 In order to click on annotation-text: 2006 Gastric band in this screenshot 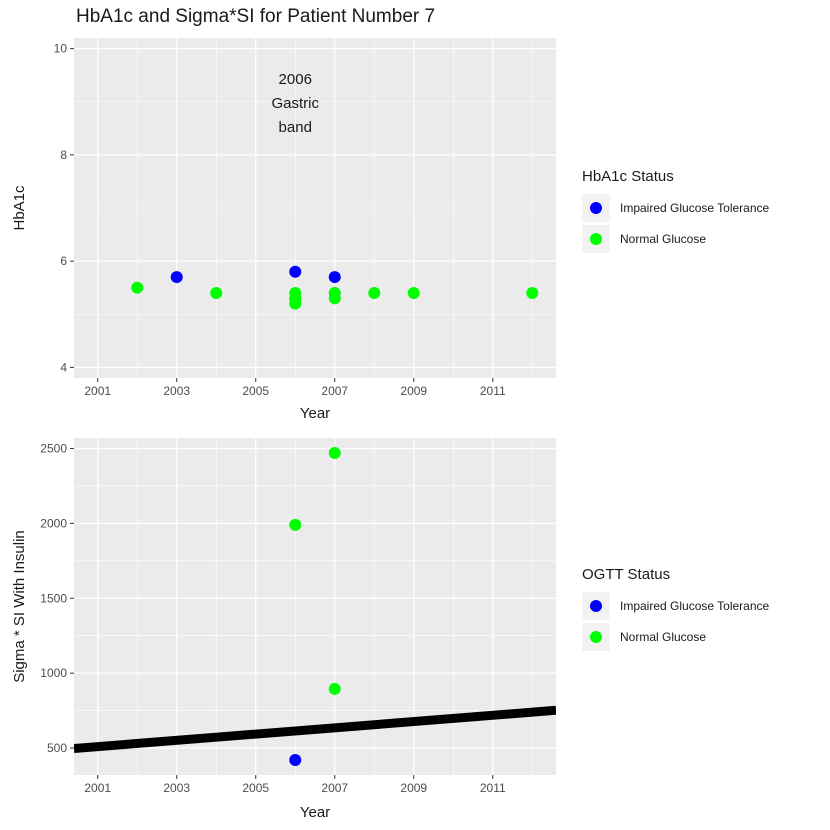, I will do `click(295, 103)`.